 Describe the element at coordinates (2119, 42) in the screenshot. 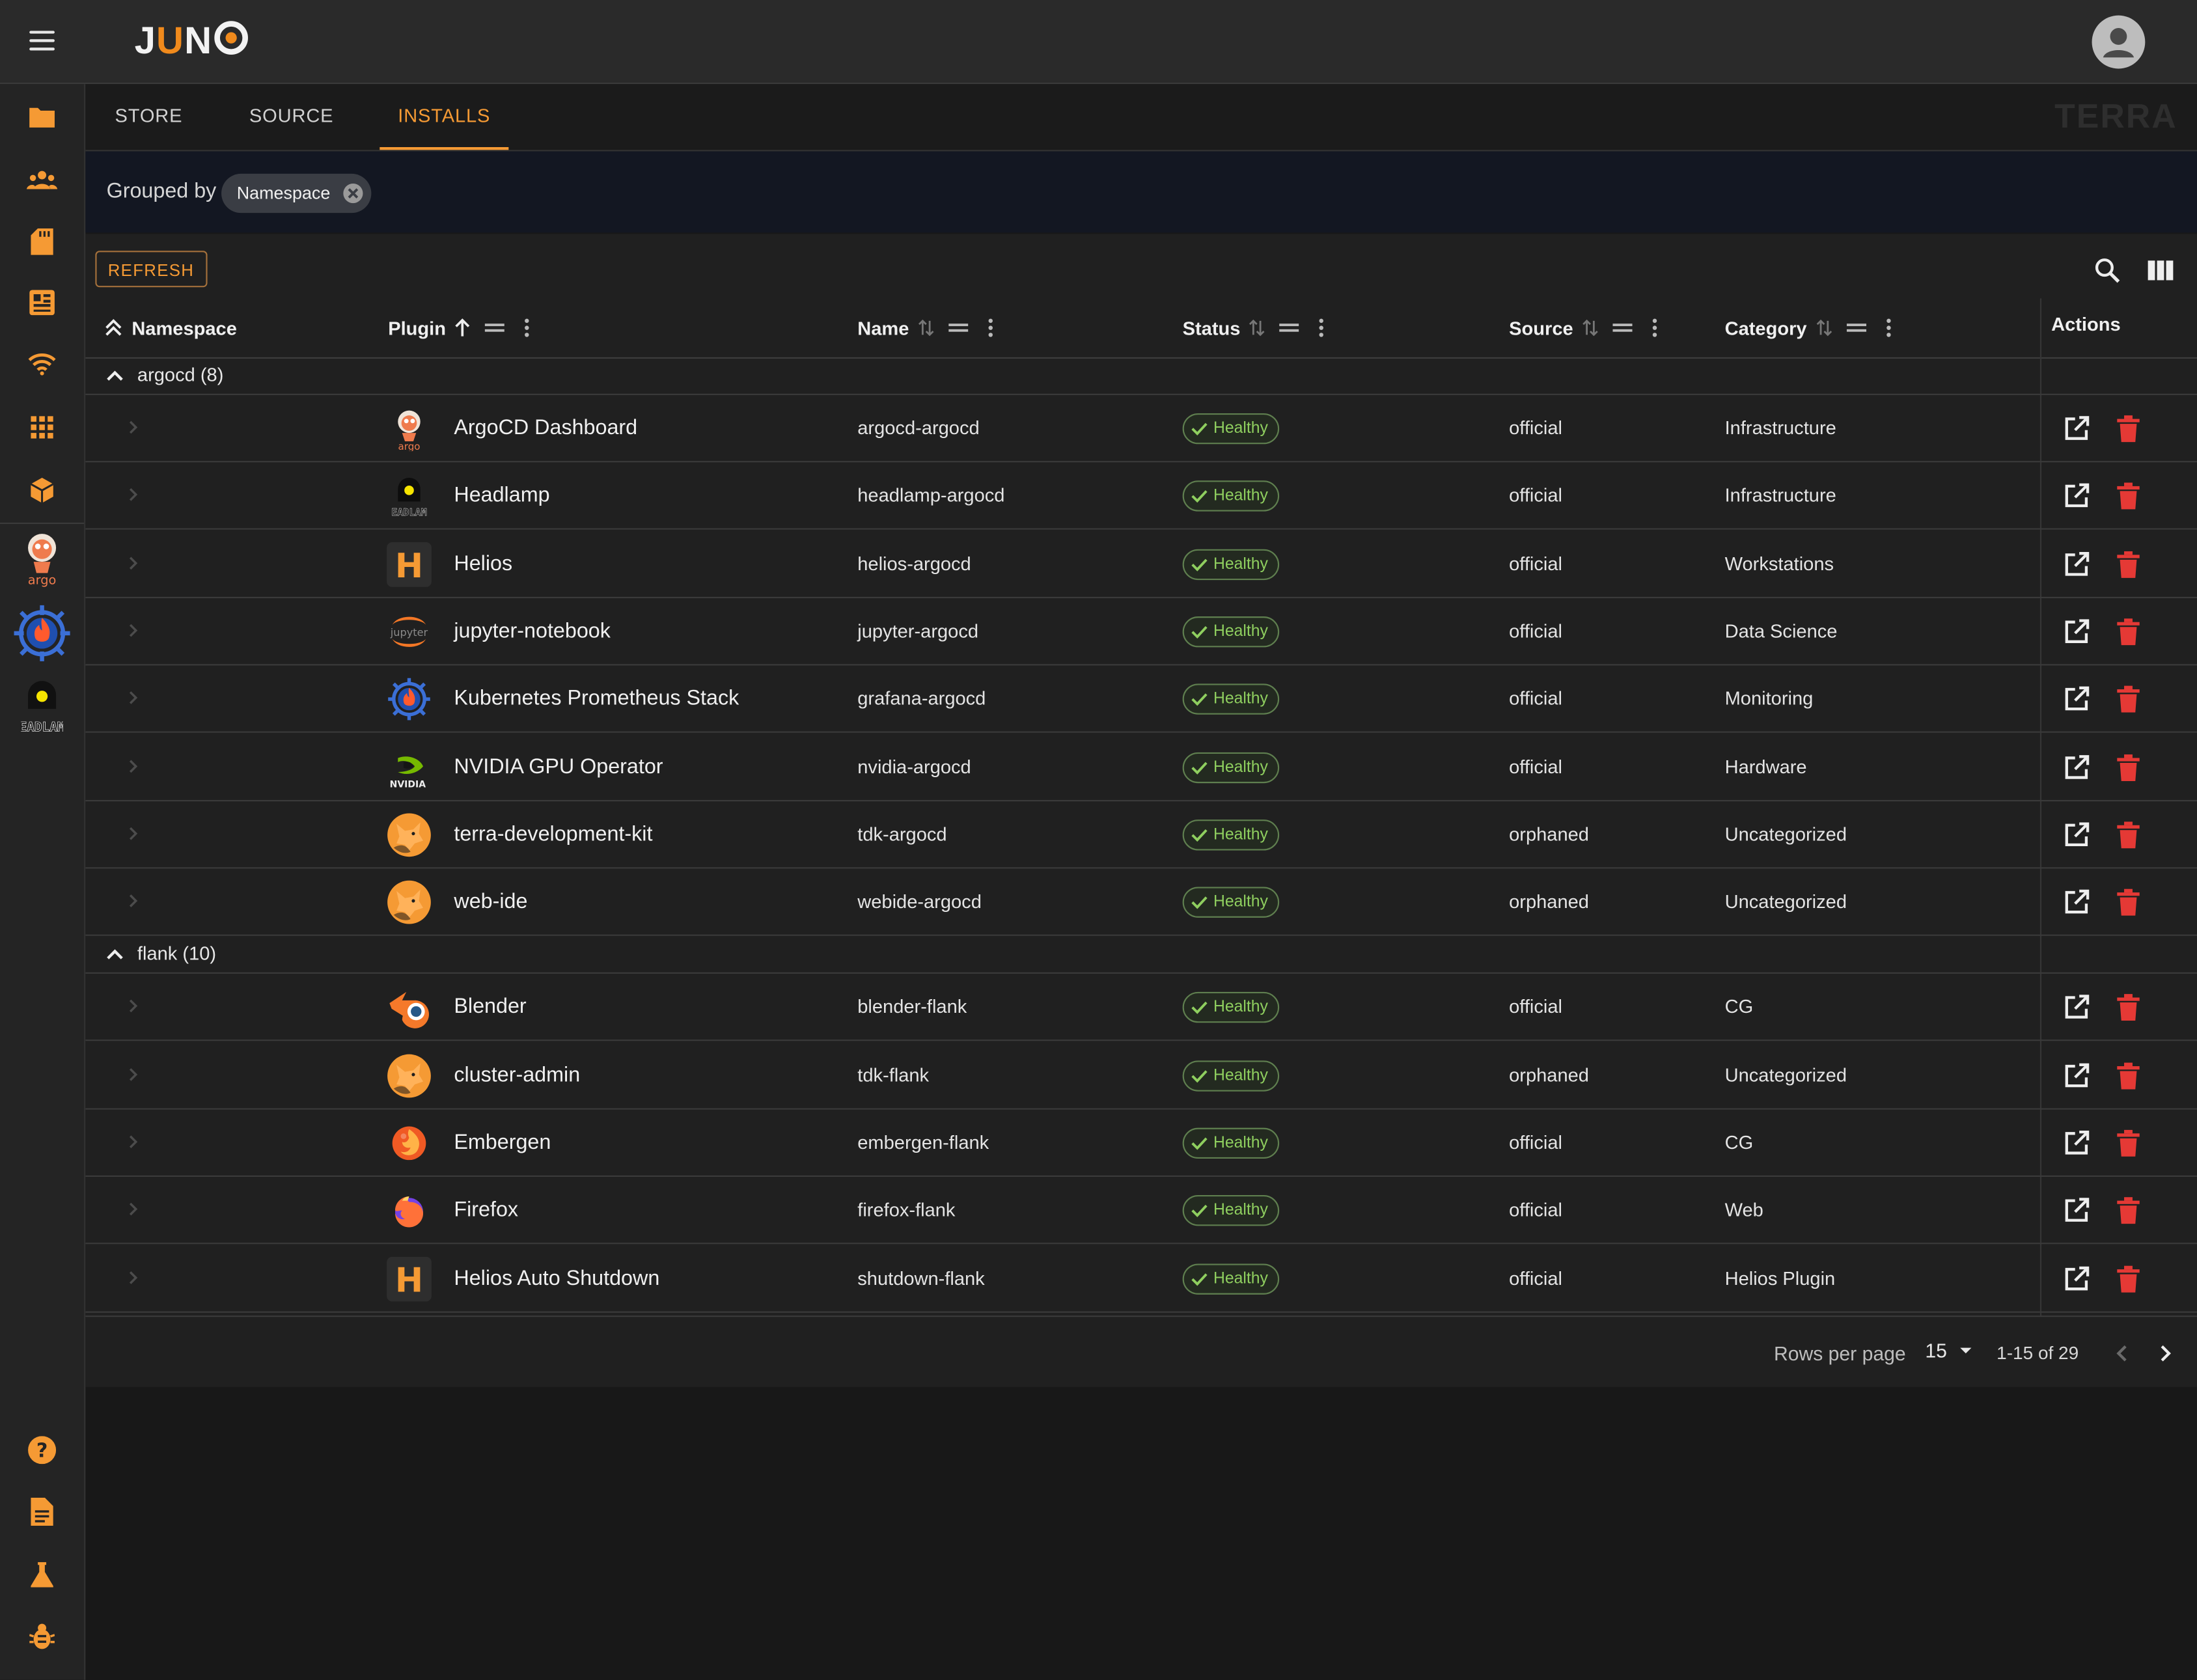

I see `avatar` at that location.